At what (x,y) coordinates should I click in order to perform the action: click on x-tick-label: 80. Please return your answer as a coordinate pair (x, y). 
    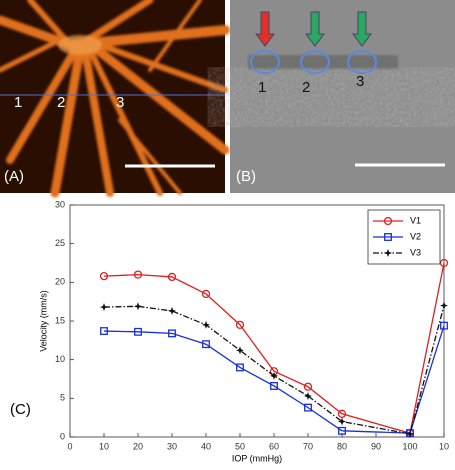
    Looking at the image, I should click on (342, 446).